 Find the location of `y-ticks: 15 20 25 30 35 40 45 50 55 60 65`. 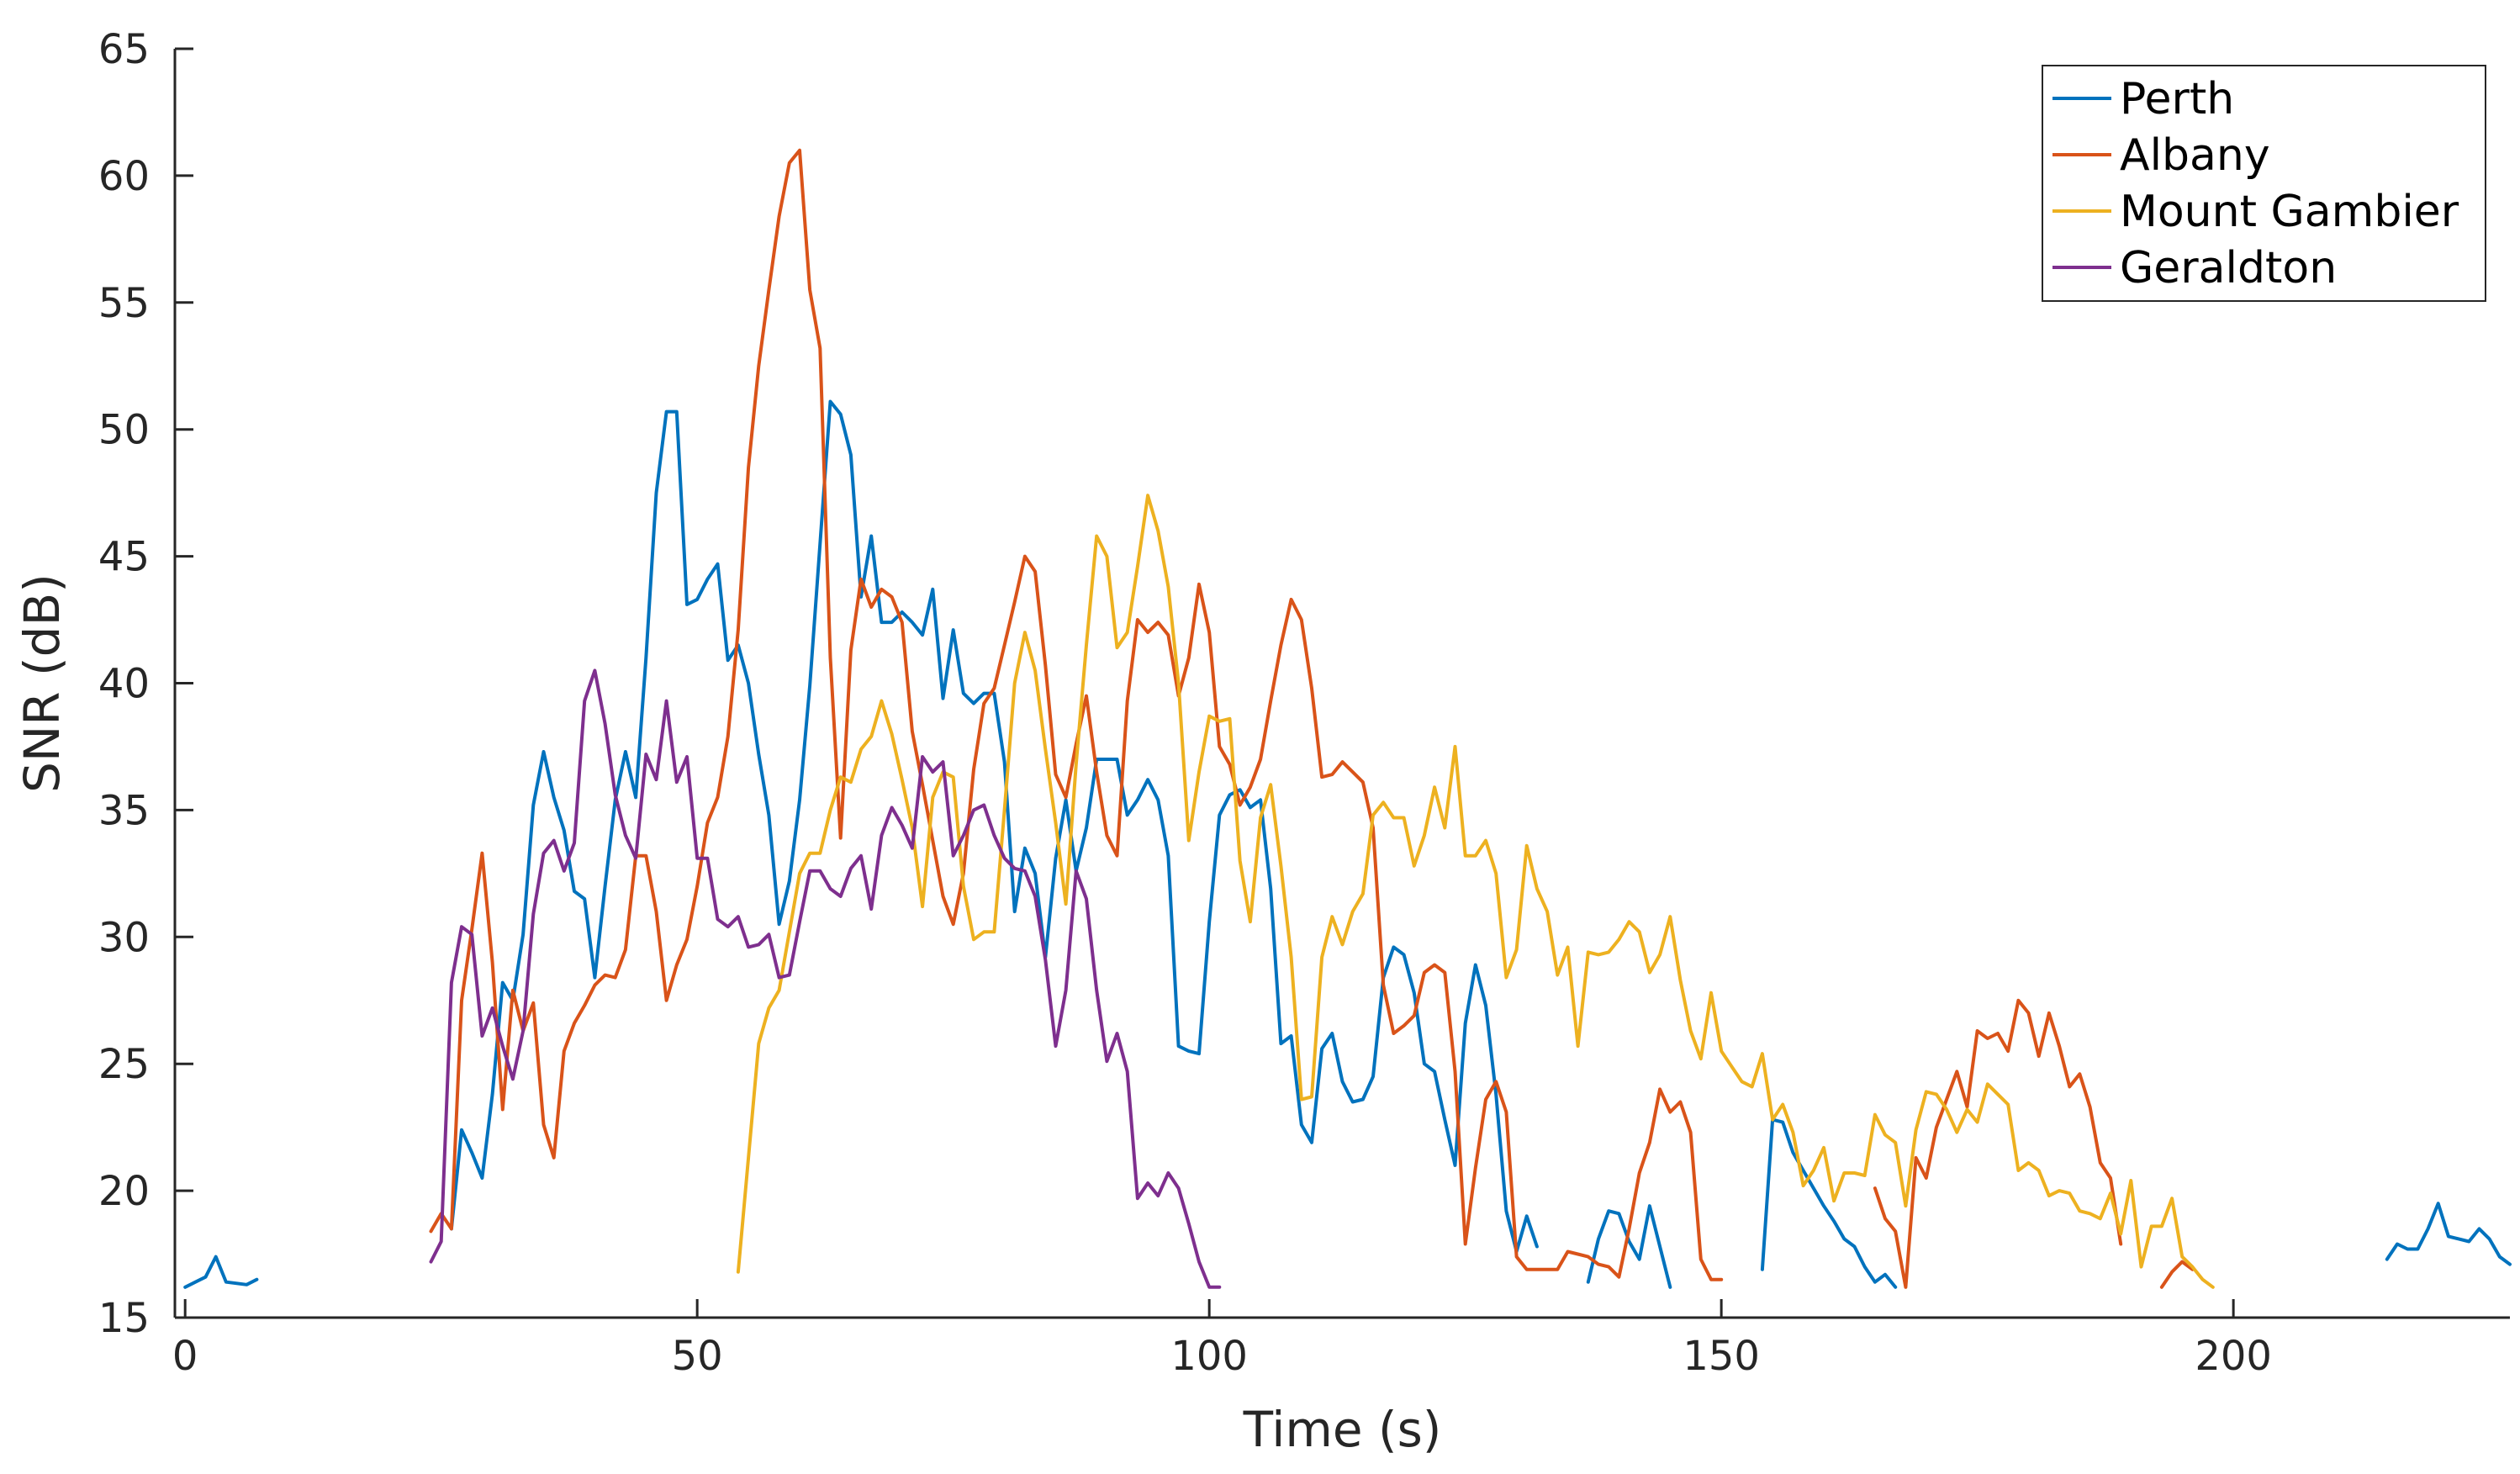

y-ticks: 15 20 25 30 35 40 45 50 55 60 65 is located at coordinates (145, 684).